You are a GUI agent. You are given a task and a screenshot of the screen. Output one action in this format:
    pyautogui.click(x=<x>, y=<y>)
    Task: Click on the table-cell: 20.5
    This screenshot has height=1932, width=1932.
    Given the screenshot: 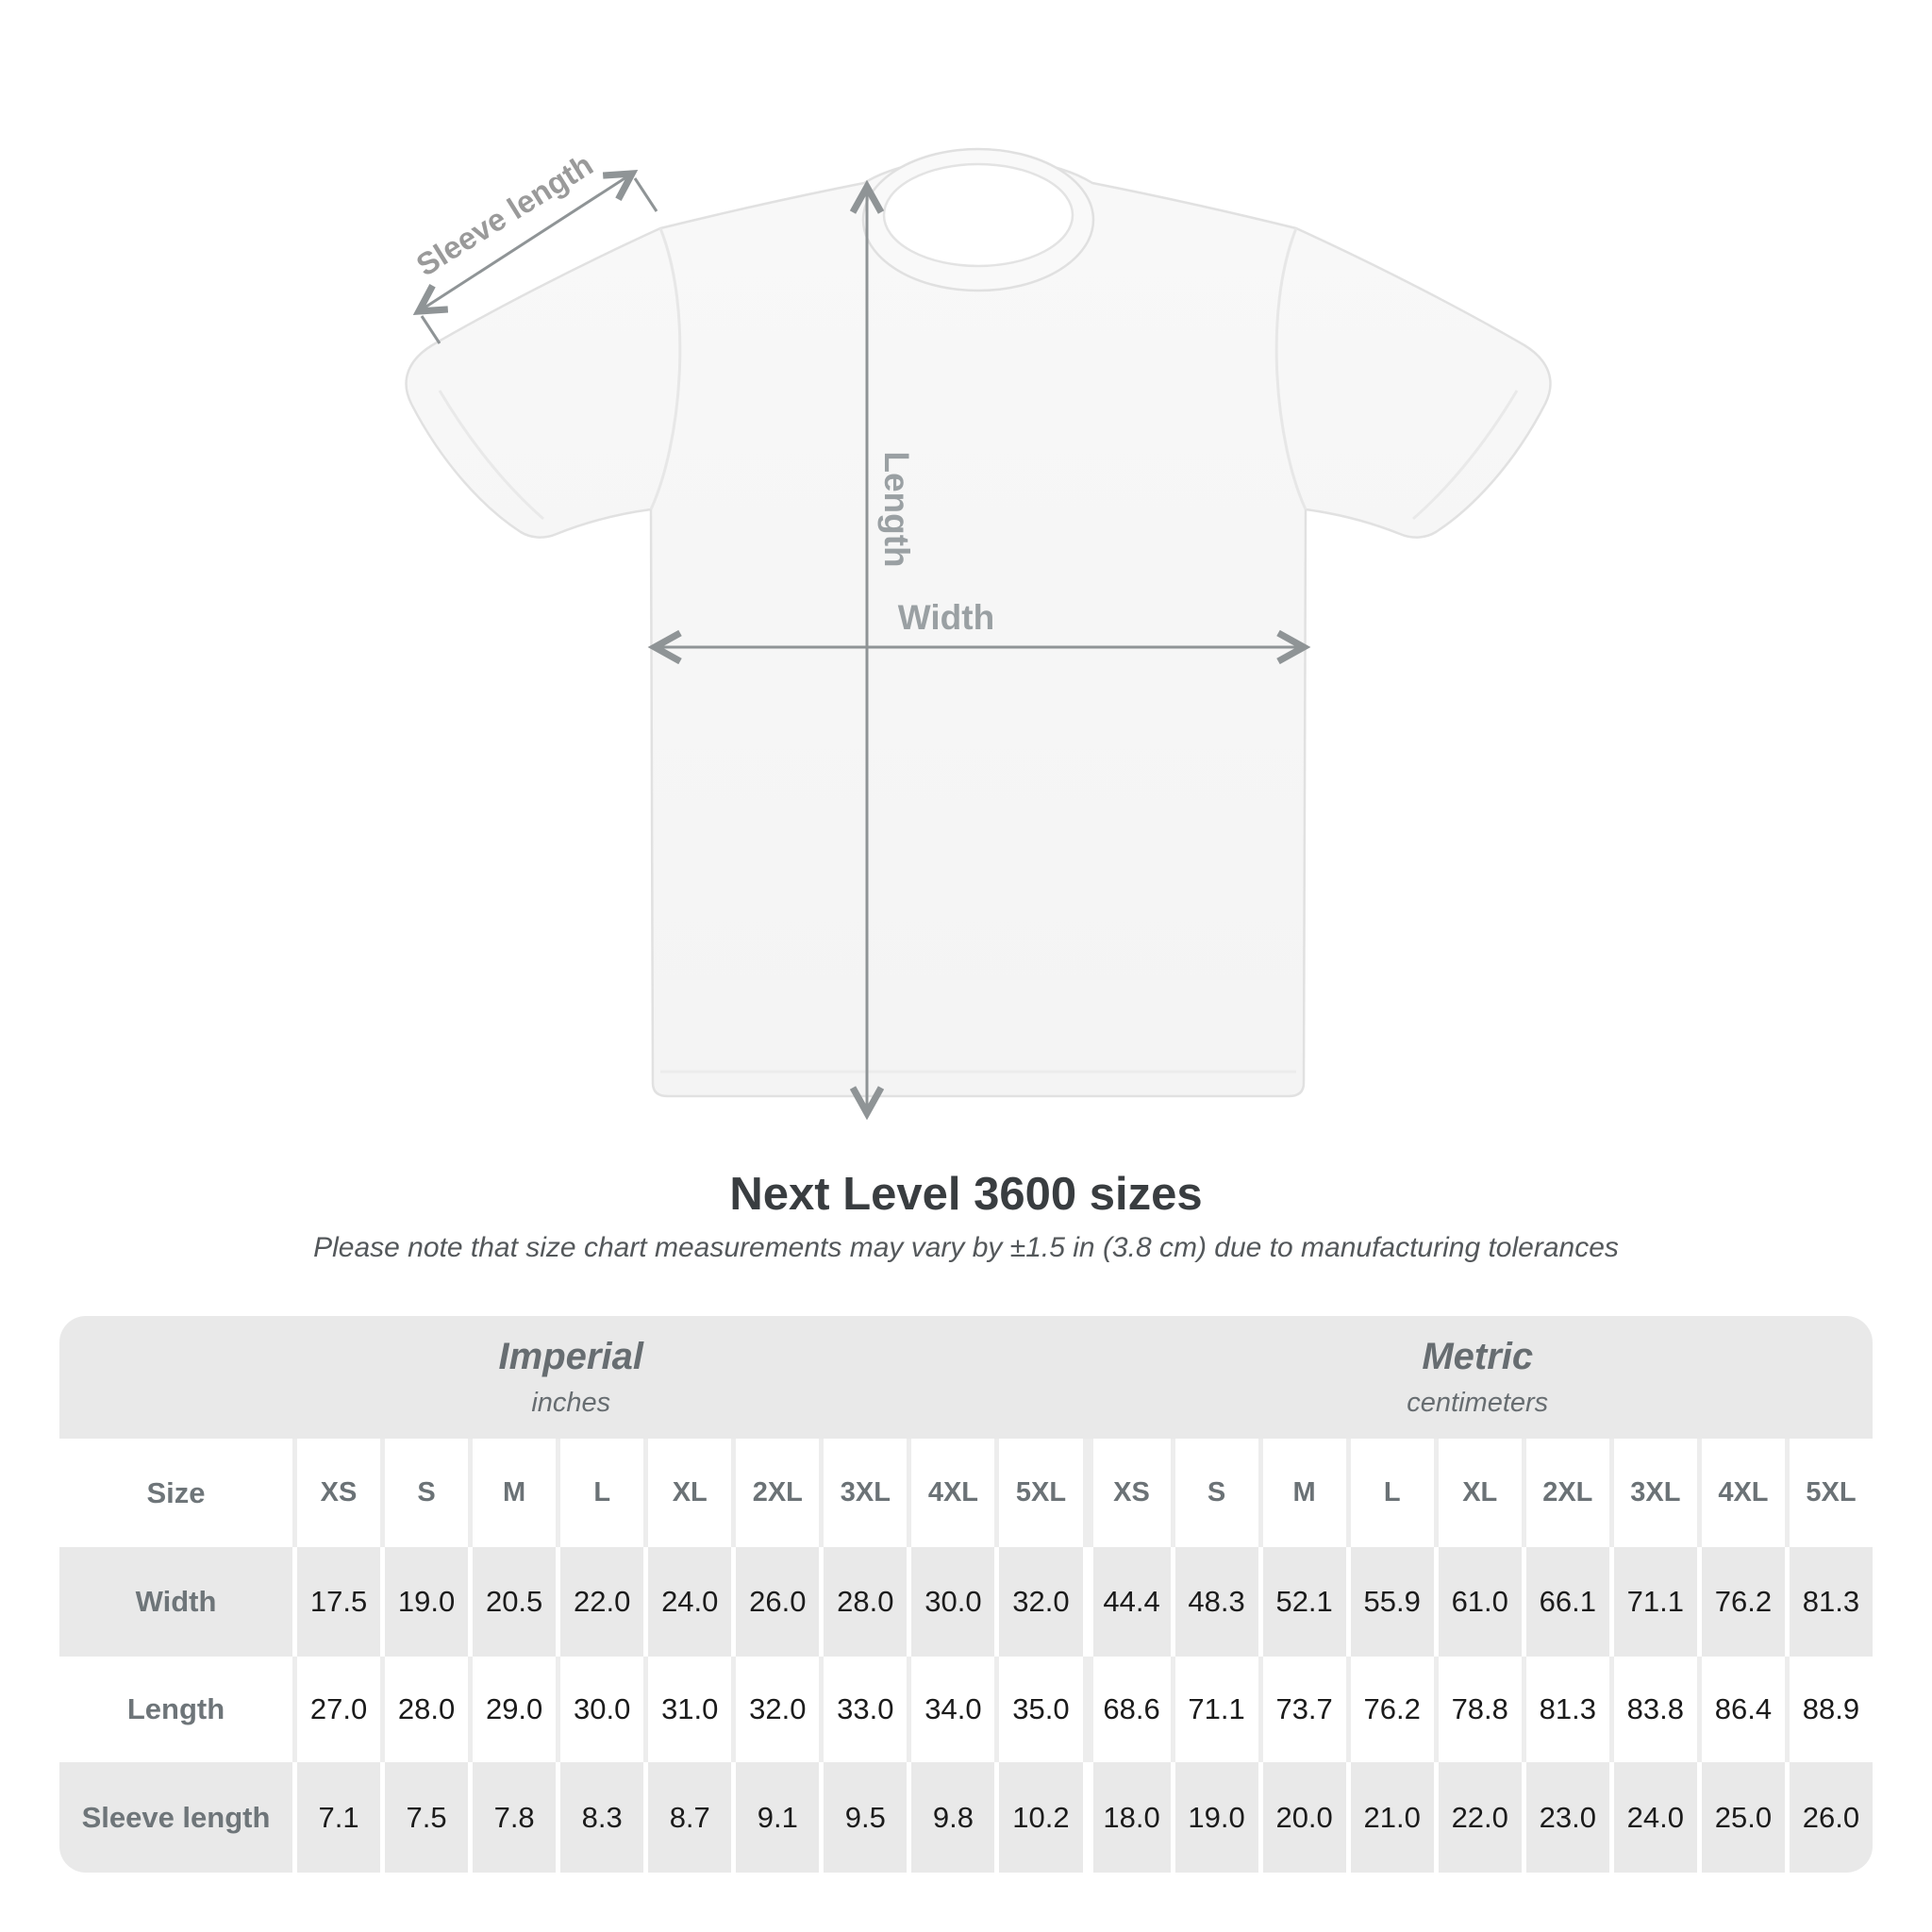 What is the action you would take?
    pyautogui.click(x=512, y=1602)
    